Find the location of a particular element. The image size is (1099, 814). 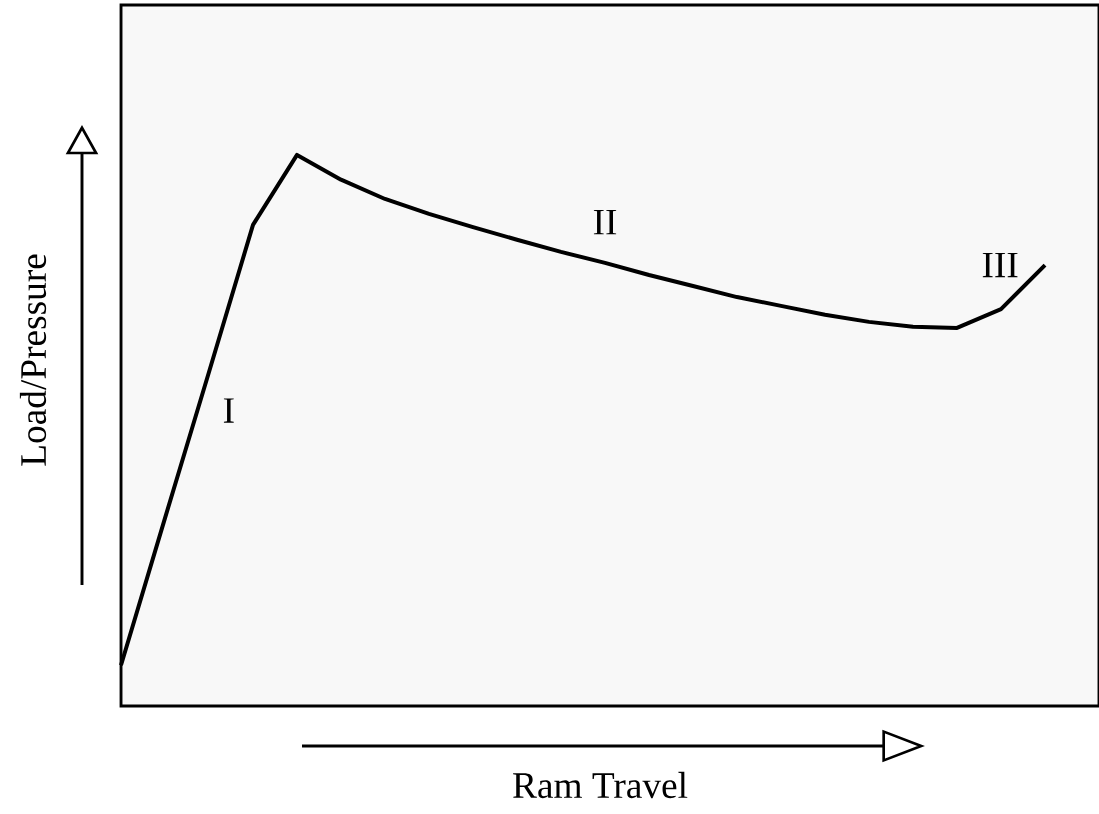

x-axis-title: Ram Travel is located at coordinates (600, 785).